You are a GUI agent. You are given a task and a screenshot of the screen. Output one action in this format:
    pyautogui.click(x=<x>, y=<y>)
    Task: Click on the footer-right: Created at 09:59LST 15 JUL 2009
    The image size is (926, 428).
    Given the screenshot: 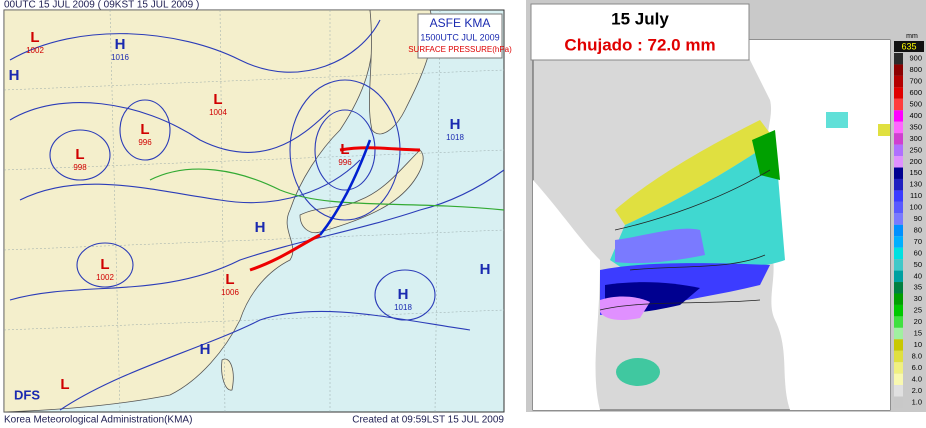 What is the action you would take?
    pyautogui.click(x=428, y=420)
    